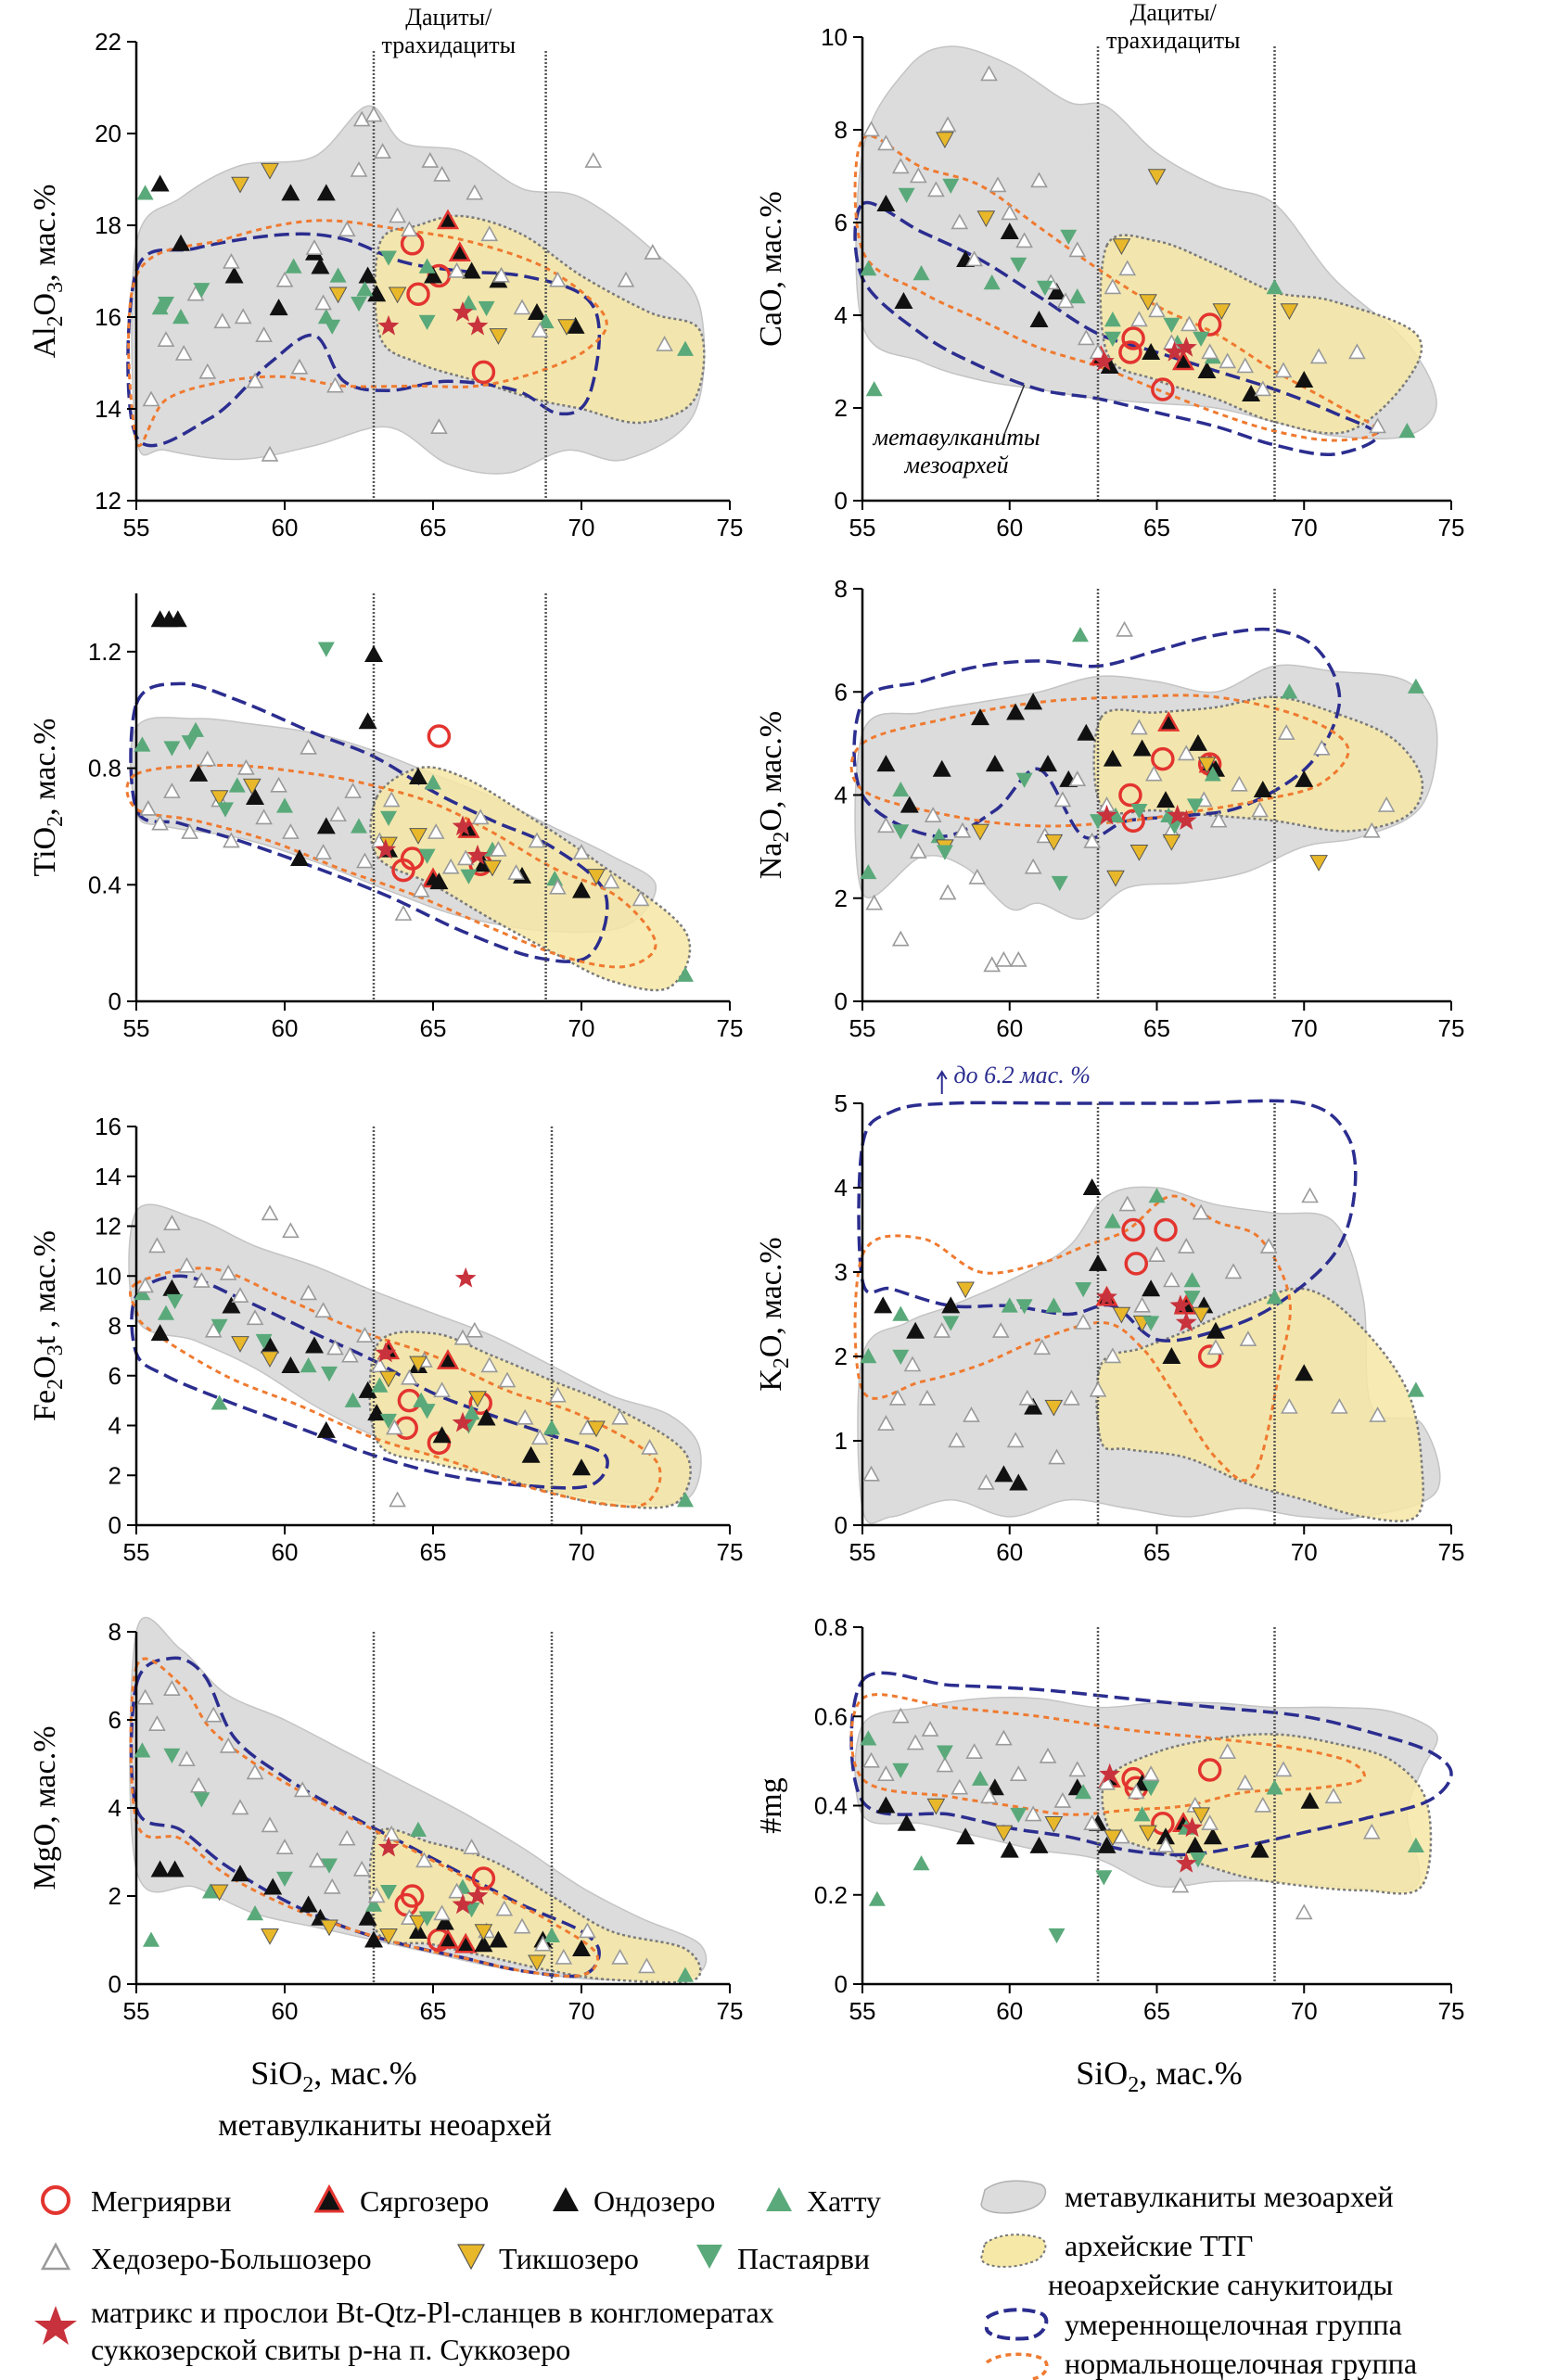 The width and height of the screenshot is (1544, 2380). I want to click on series-Хедозеро-Большозеро, so click(396, 1827).